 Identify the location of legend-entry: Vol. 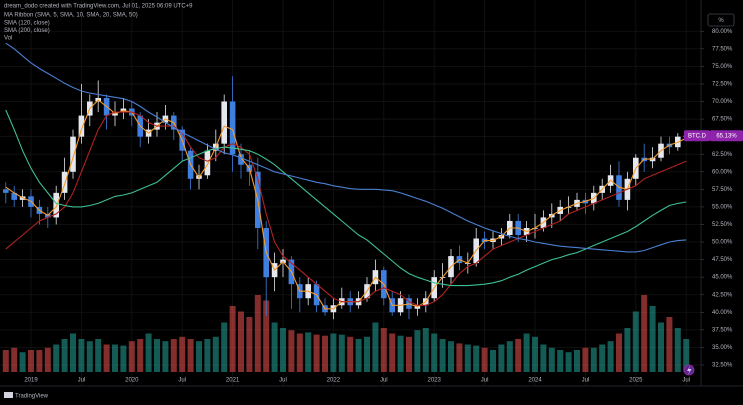
(8, 39).